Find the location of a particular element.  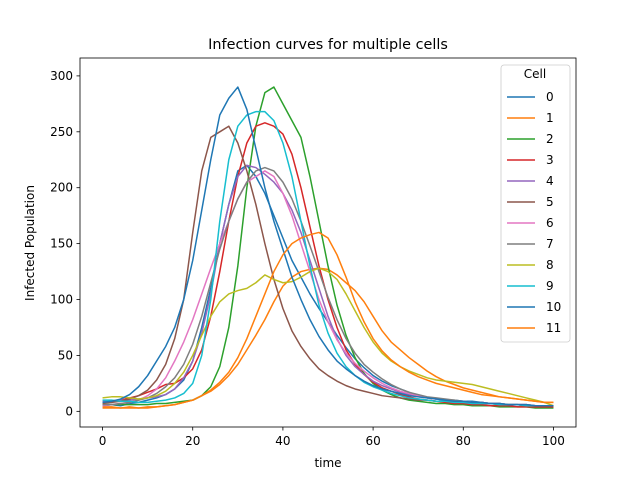

x-tick-label: 60 is located at coordinates (372, 441).